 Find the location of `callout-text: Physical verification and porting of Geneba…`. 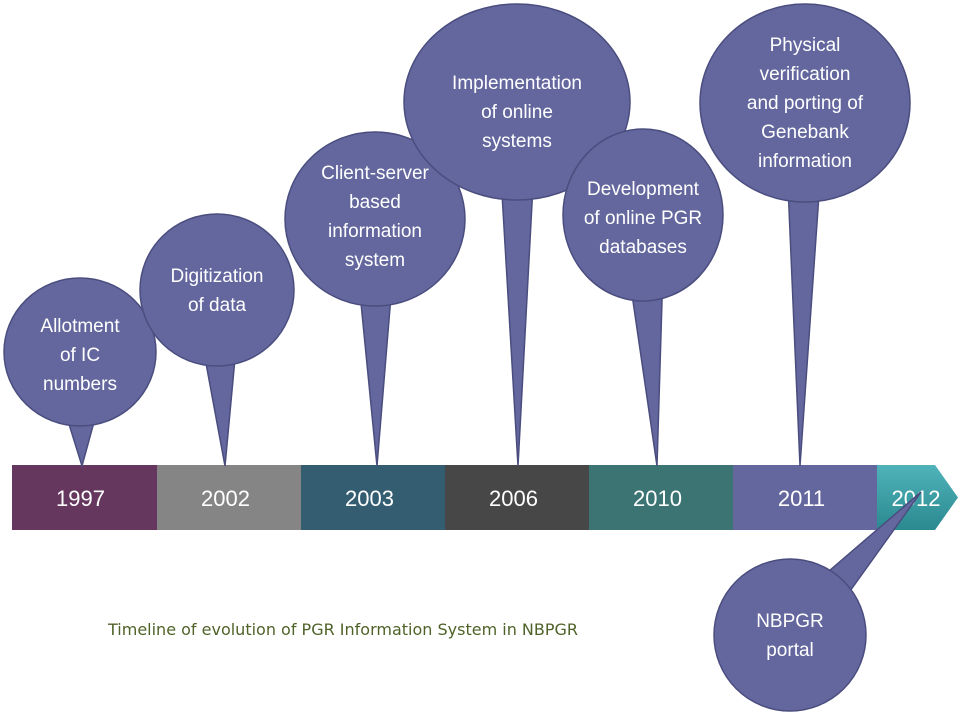

callout-text: Physical verification and porting of Geneba… is located at coordinates (805, 103).